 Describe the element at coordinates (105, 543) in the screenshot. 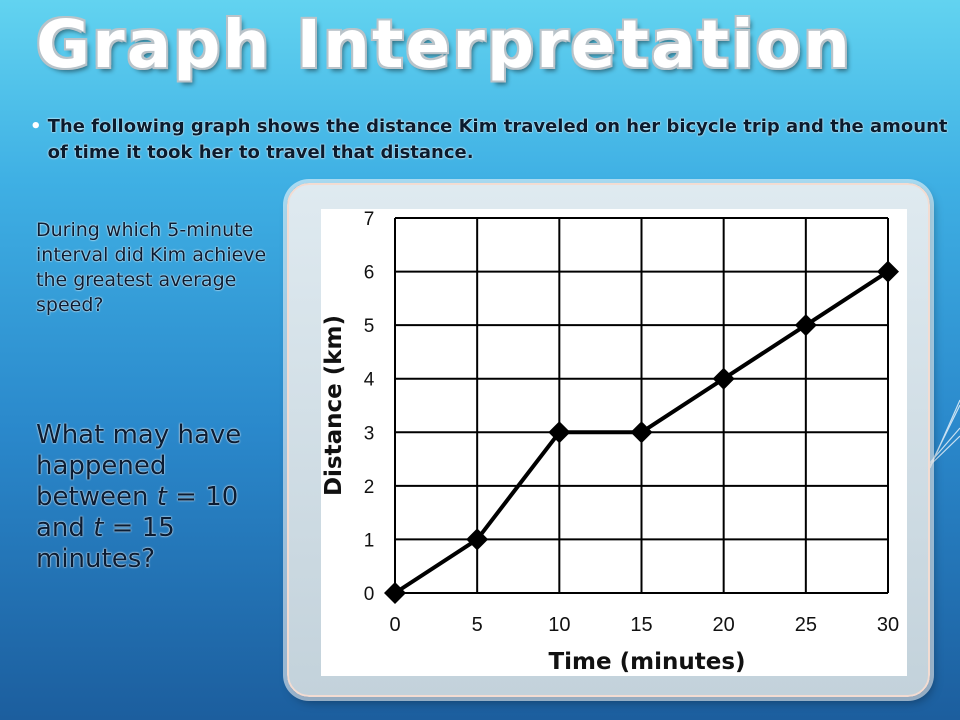

I see `question-text-c: = 15 minutes?` at that location.